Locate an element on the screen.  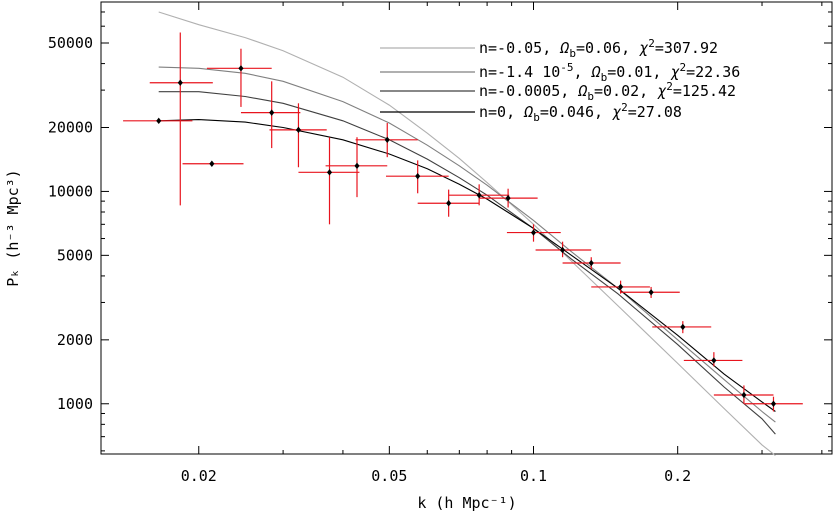
y-tick-label: 2000 is located at coordinates (75, 340).